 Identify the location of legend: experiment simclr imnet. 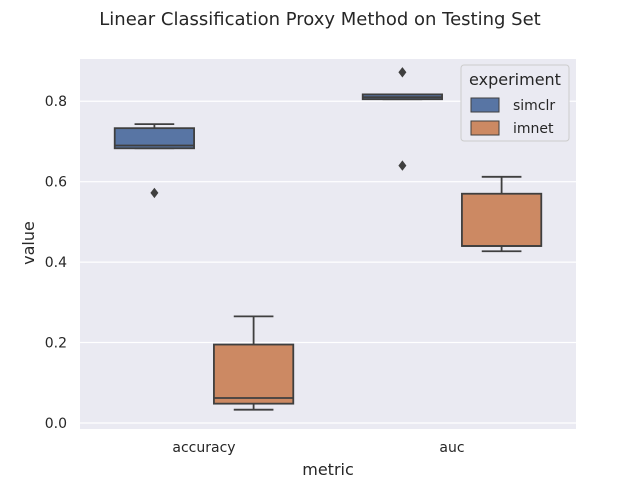
(515, 103).